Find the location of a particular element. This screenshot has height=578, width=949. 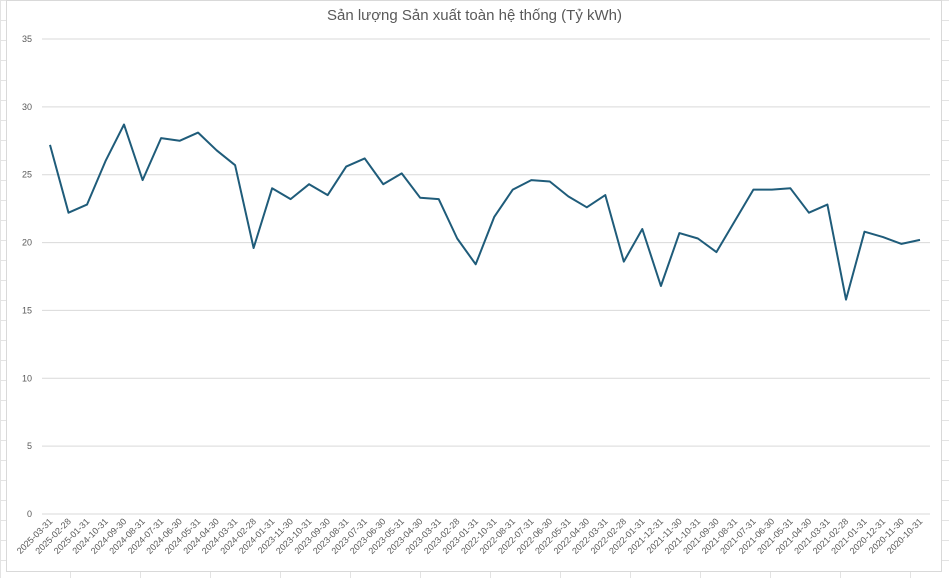

y-tick-label: 20 is located at coordinates (27, 243).